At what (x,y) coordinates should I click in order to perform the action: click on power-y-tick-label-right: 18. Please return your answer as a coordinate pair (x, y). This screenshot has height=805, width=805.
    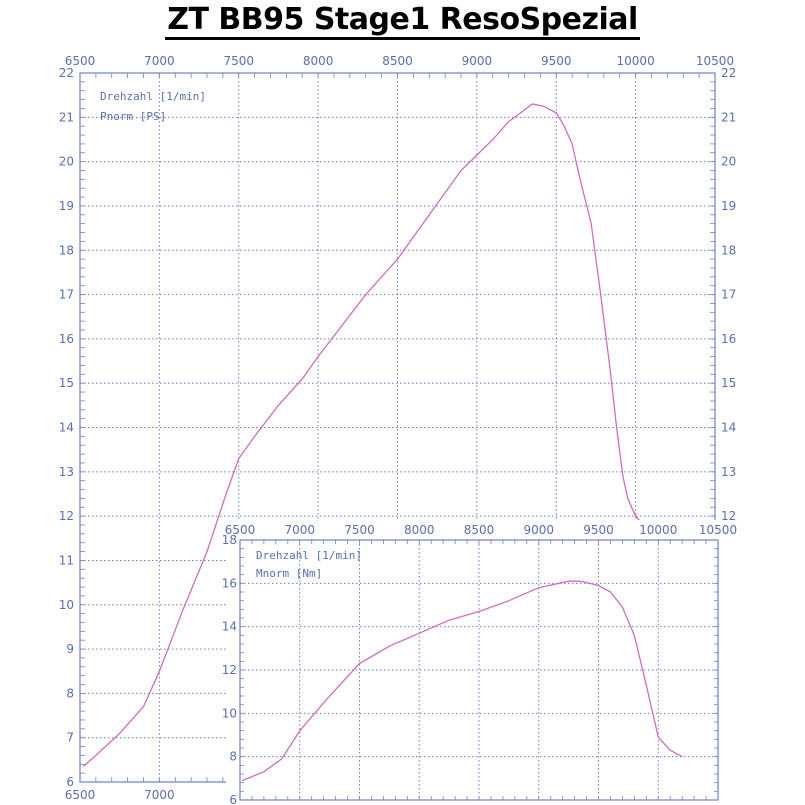
    Looking at the image, I should click on (728, 250).